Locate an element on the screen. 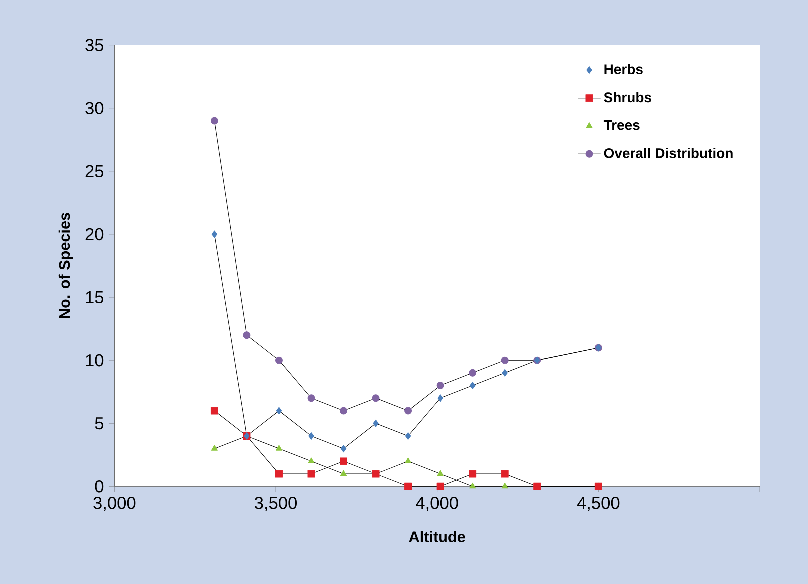 Image resolution: width=808 pixels, height=584 pixels. y-tick-label: 15 is located at coordinates (95, 297).